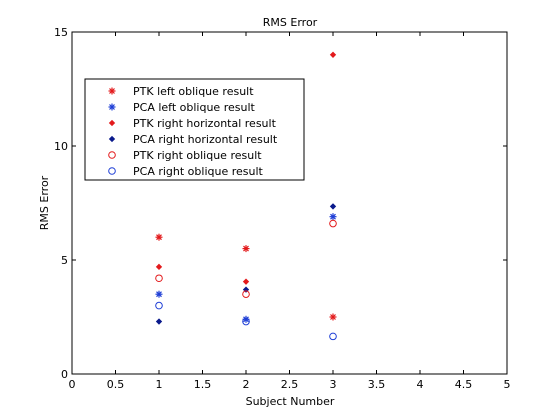 This screenshot has height=420, width=560. I want to click on legend-label-pca-right-horizontal: PCA right horizontal result, so click(205, 139).